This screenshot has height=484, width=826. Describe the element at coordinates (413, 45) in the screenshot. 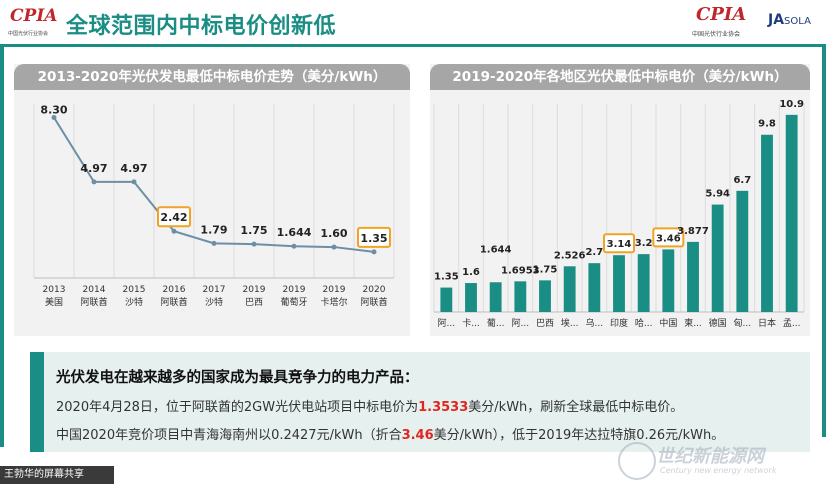

I see `header-divider` at that location.